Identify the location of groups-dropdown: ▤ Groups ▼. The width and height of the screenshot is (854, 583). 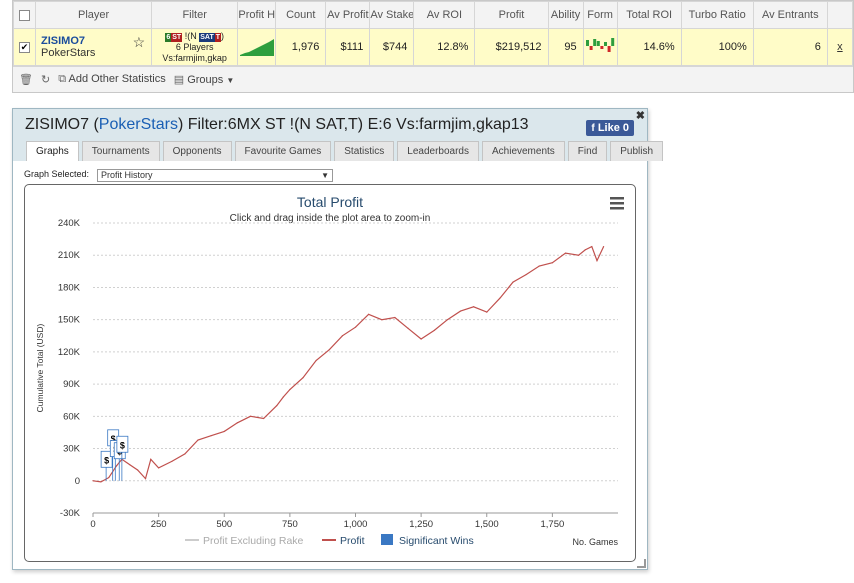
(204, 79).